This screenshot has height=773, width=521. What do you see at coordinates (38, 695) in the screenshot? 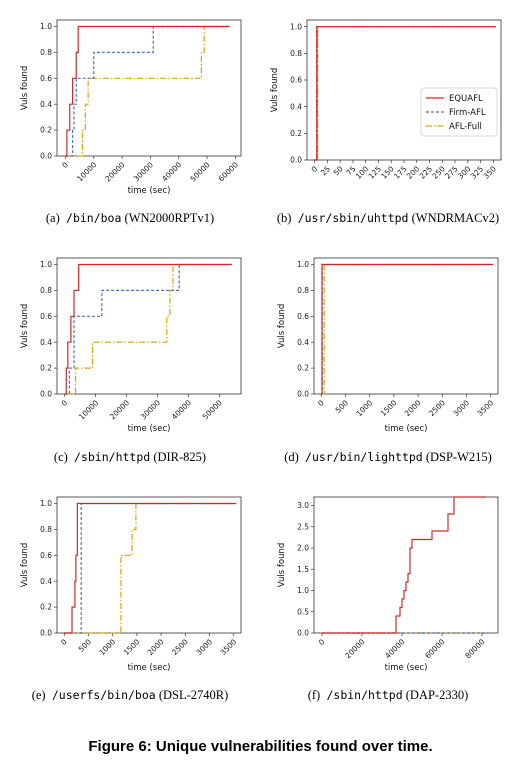
I see `caption-letter: (e)` at bounding box center [38, 695].